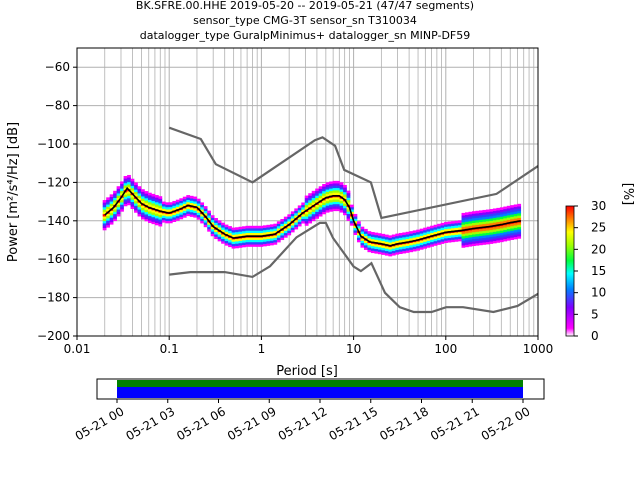 The height and width of the screenshot is (480, 640). Describe the element at coordinates (404, 423) in the screenshot. I see `time-tick-label: 05-21 18` at that location.